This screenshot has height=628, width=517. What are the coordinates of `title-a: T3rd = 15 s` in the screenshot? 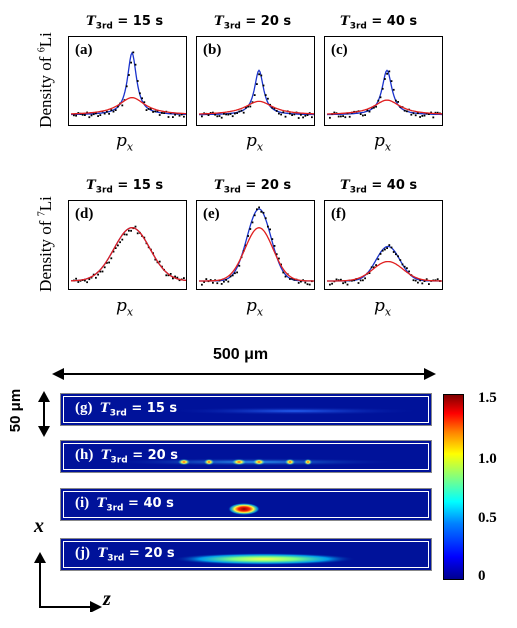 It's located at (125, 23).